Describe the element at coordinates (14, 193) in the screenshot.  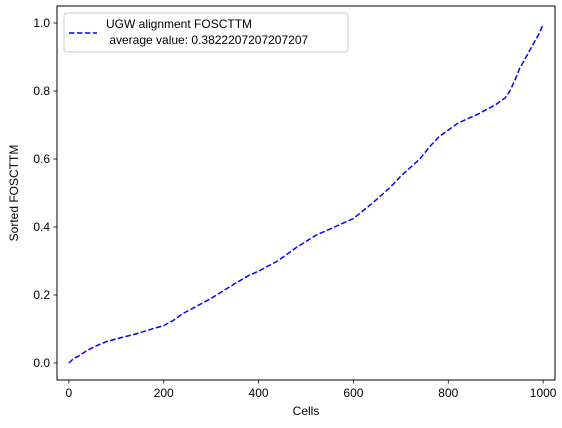
I see `y-axis-label: Sorted FOSCTTM` at that location.